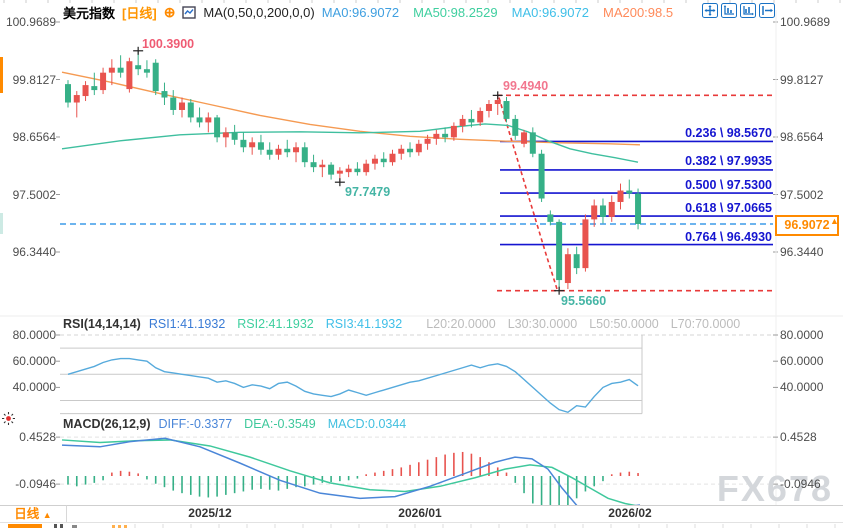 This screenshot has width=843, height=528. What do you see at coordinates (584, 301) in the screenshot?
I see `crash-low-label: 95.5660` at bounding box center [584, 301].